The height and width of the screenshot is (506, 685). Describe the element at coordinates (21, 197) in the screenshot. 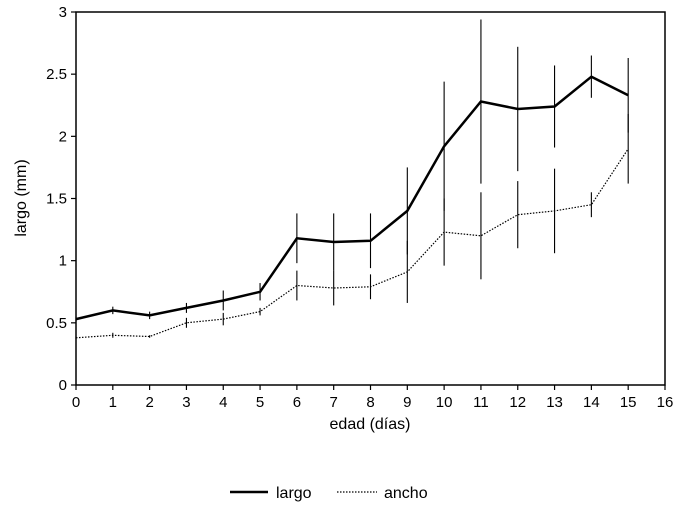

I see `y-axis-title: largo (mm)` at that location.